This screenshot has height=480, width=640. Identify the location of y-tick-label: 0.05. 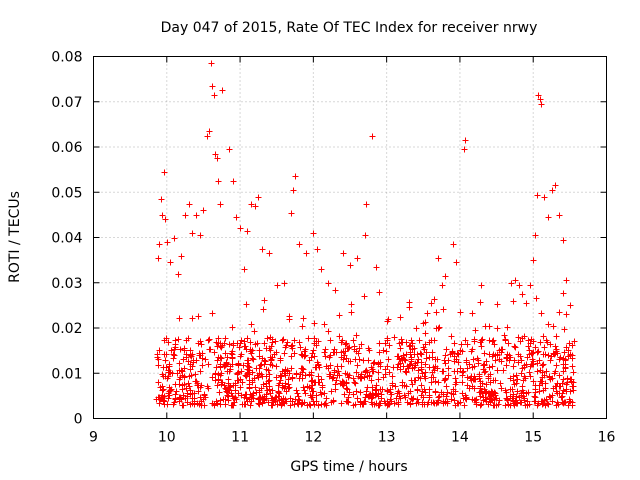
(66, 193).